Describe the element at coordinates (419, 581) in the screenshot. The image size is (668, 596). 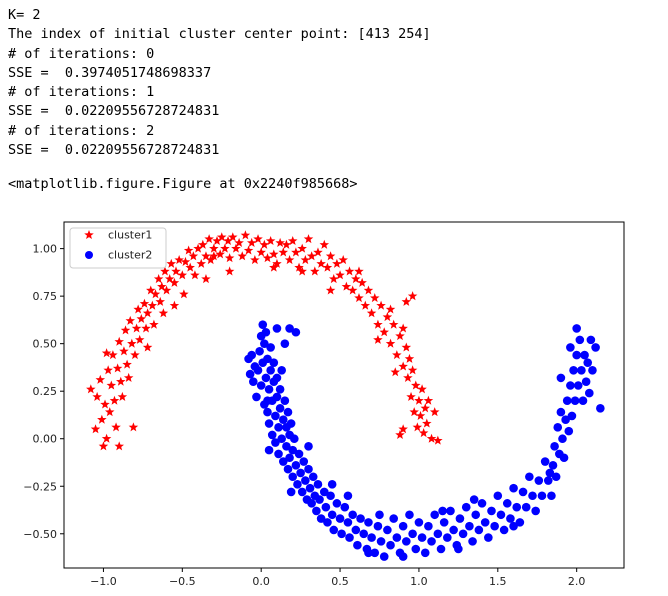
I see `x-tick-label: 1.0` at that location.